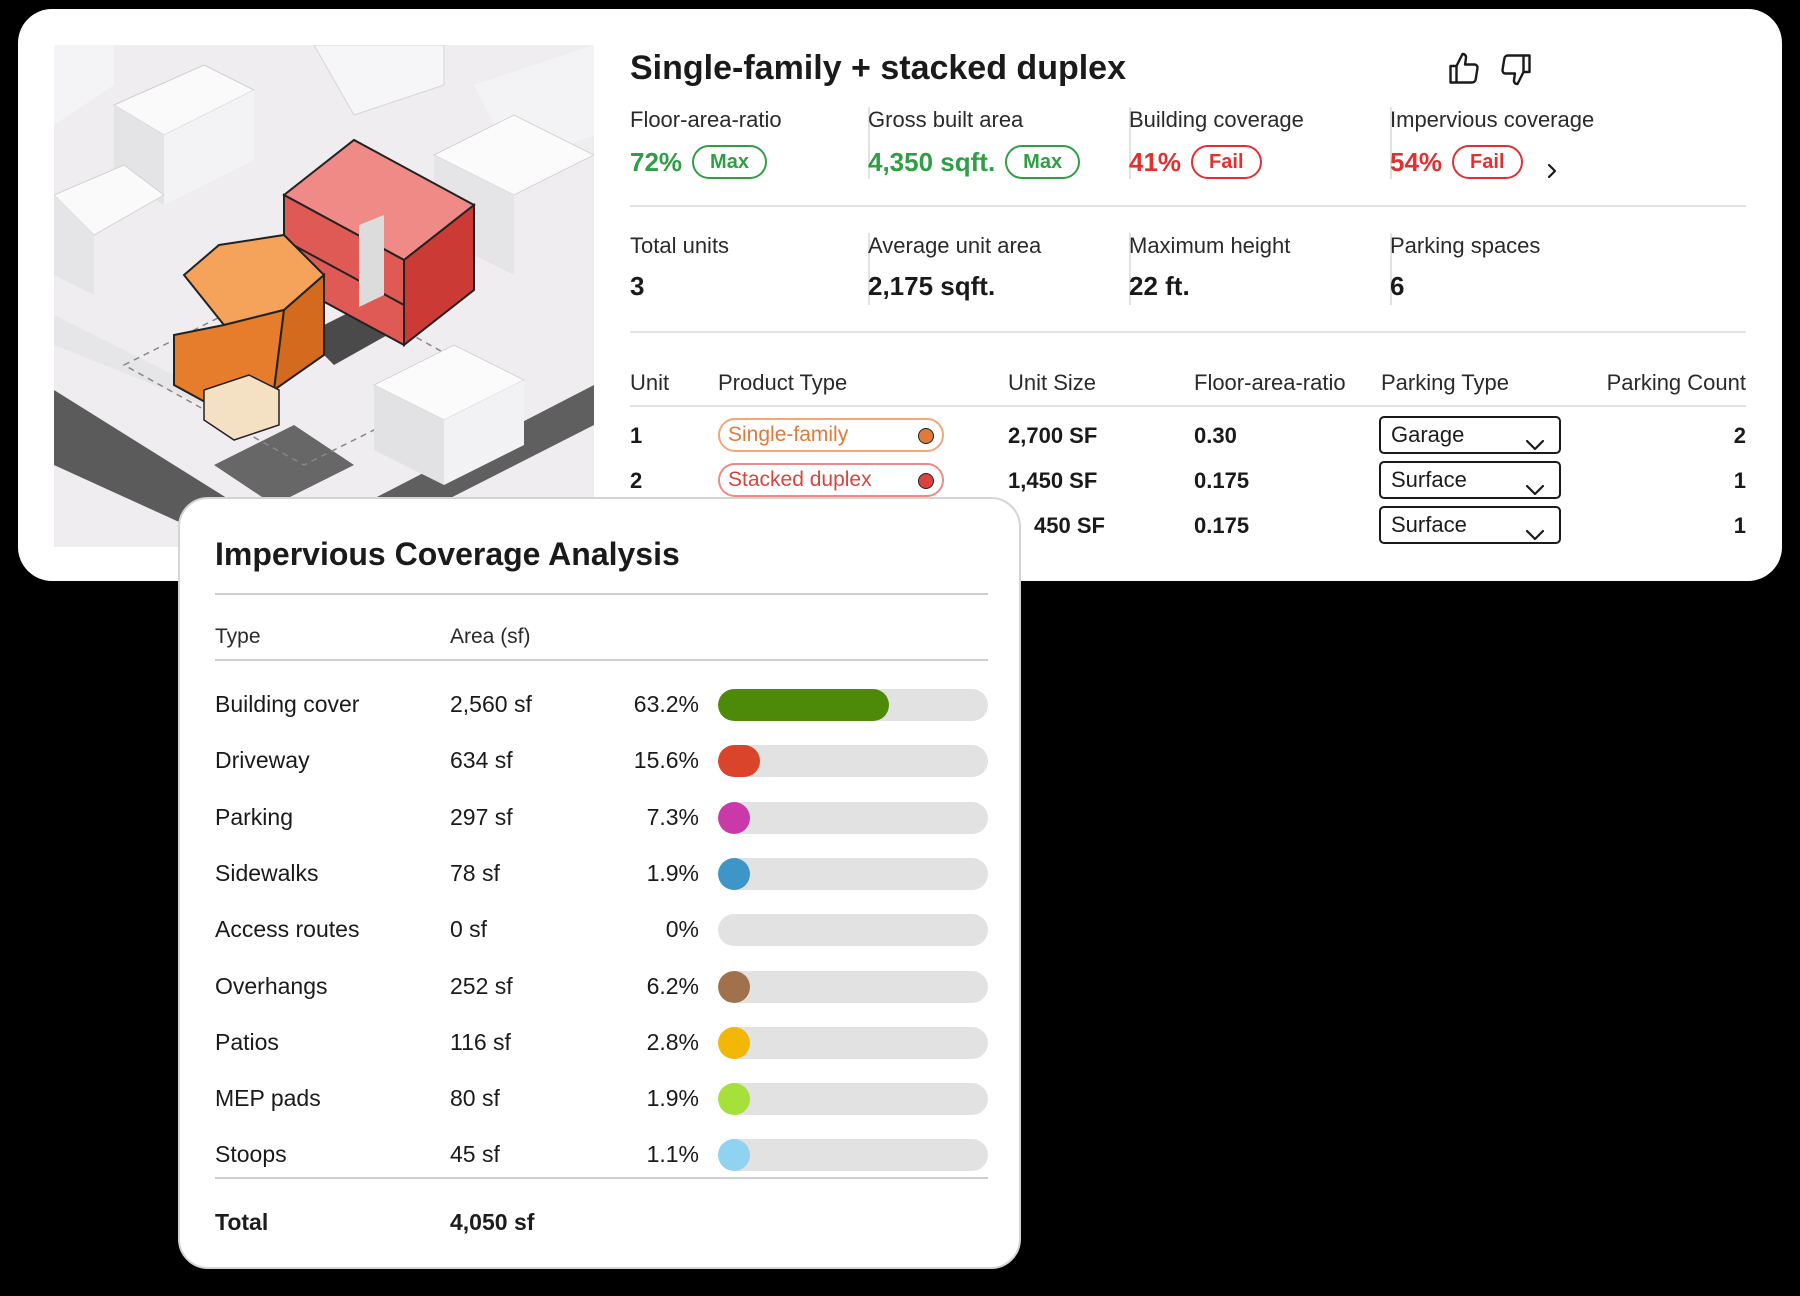 The height and width of the screenshot is (1296, 1800). I want to click on metric-floor-area-ratio: Floor-area-ratio 72% Max, so click(706, 143).